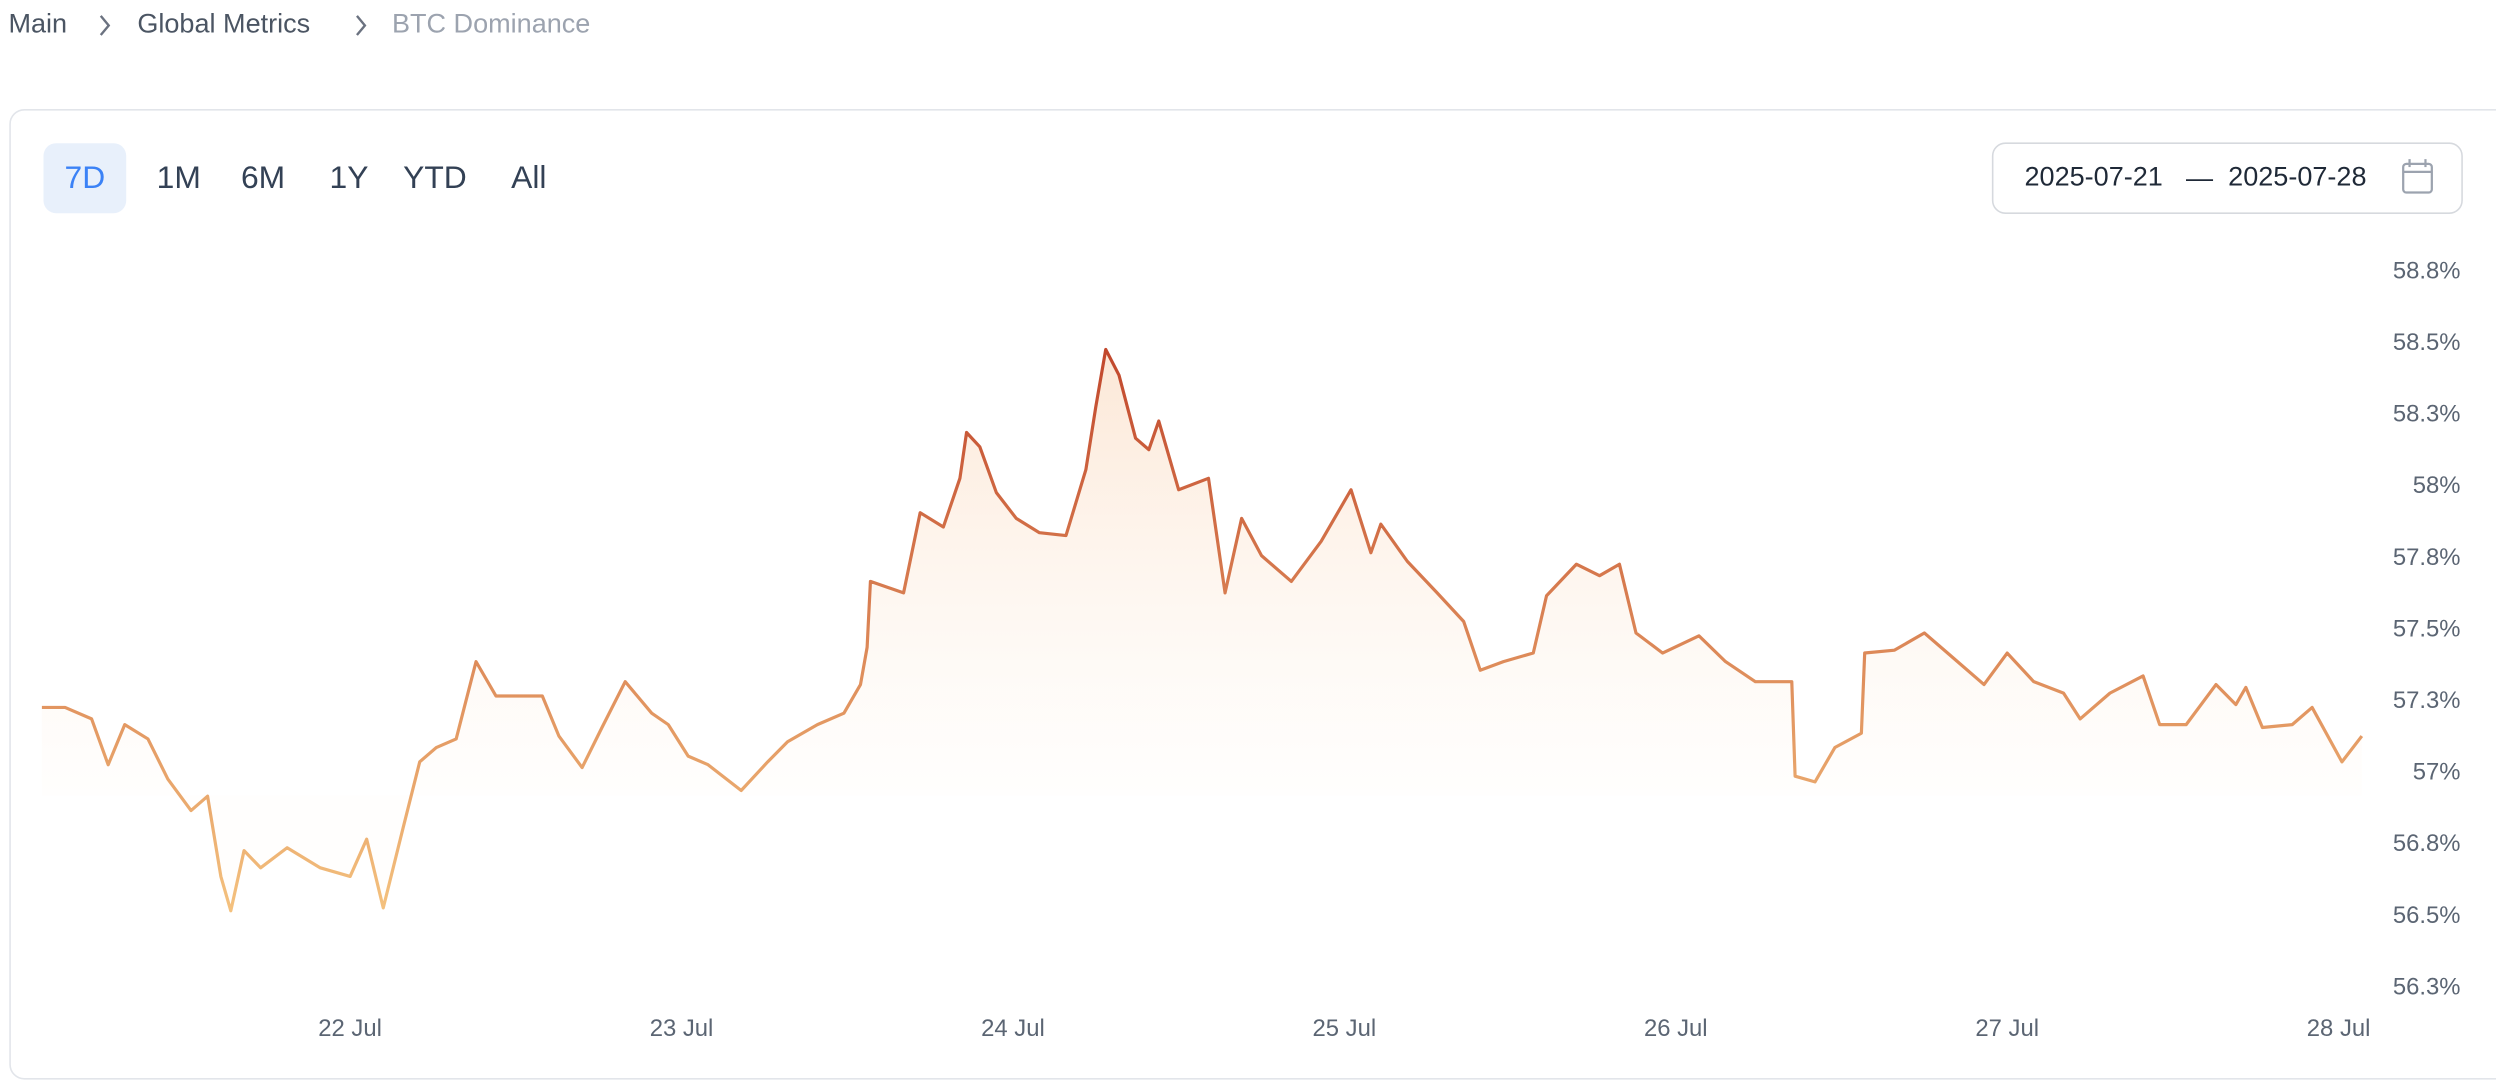 The width and height of the screenshot is (2496, 1082). I want to click on y-tick-label: 56.3%, so click(2427, 986).